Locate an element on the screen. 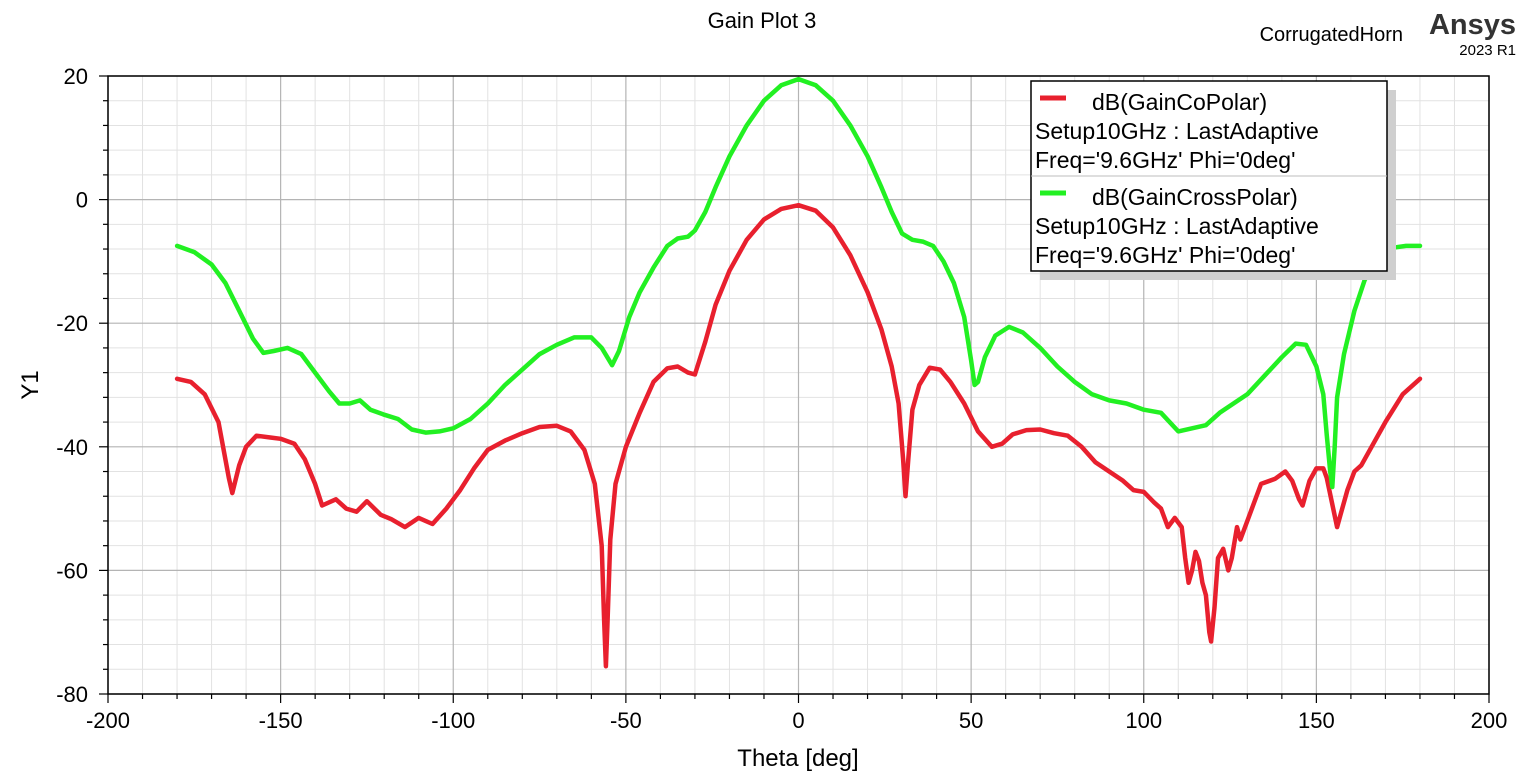 The height and width of the screenshot is (778, 1529). y-tick-label: -40 is located at coordinates (72, 447).